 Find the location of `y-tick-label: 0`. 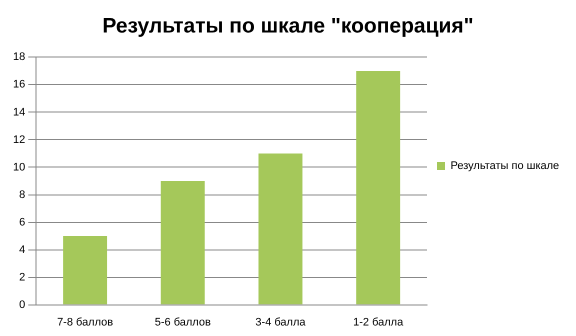

y-tick-label: 0 is located at coordinates (22, 304).